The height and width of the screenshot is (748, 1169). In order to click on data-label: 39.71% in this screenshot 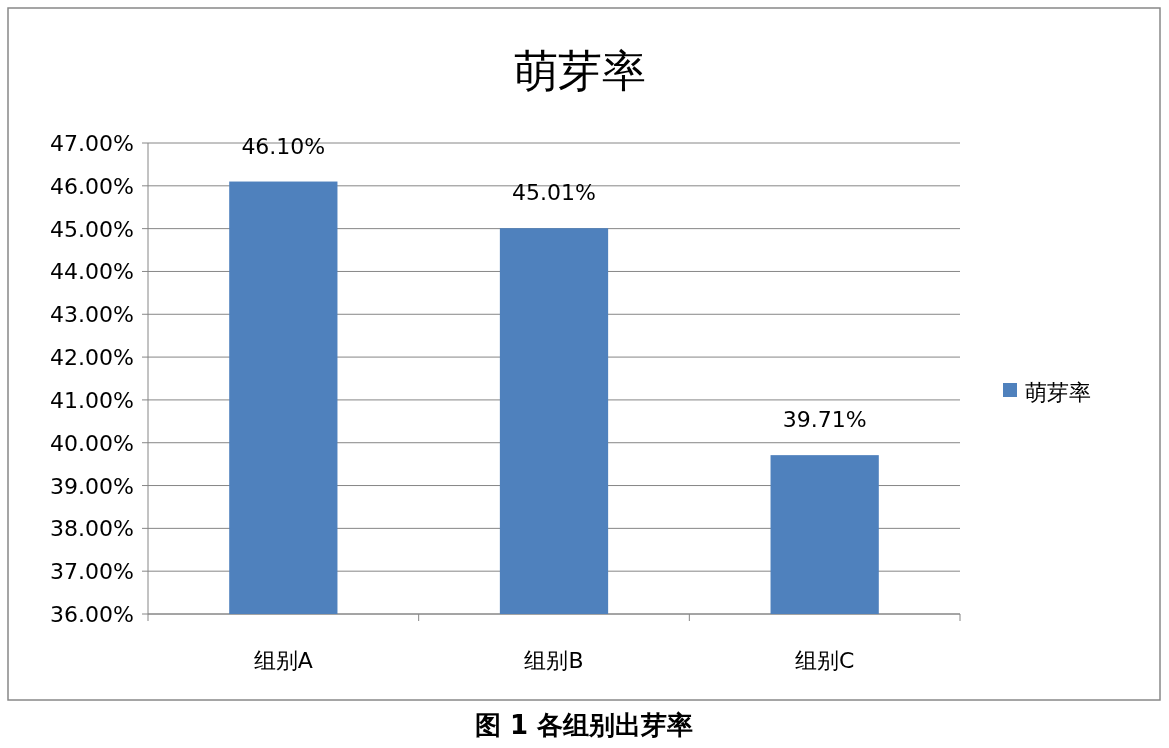, I will do `click(824, 420)`.